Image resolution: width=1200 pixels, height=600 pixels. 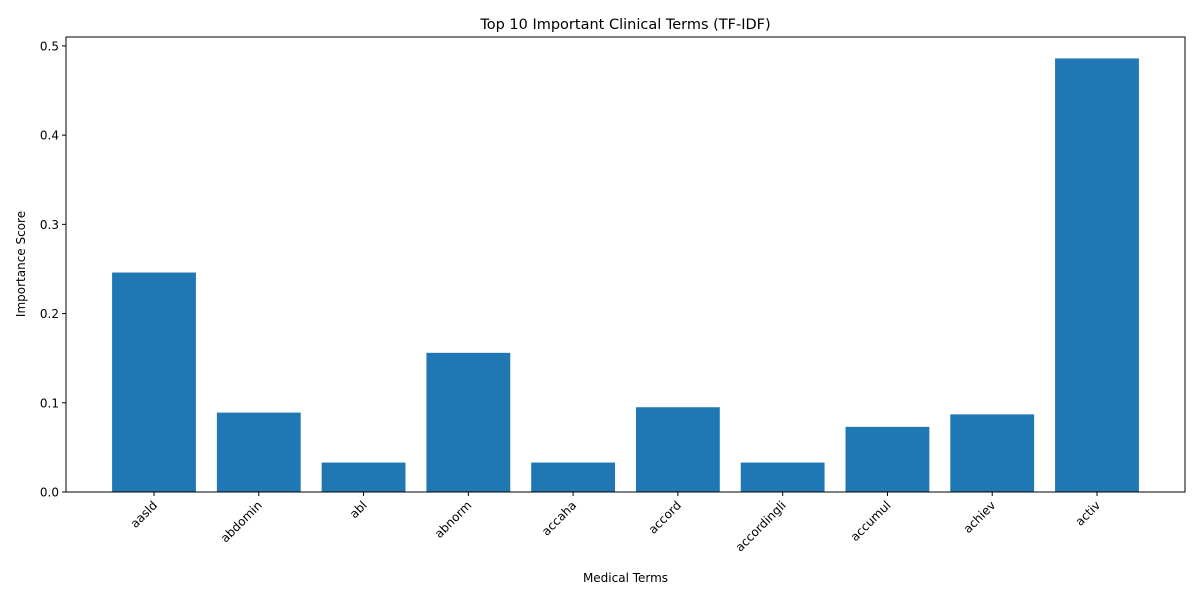 I want to click on x-tick-label-accaha: accaha, so click(x=559, y=518).